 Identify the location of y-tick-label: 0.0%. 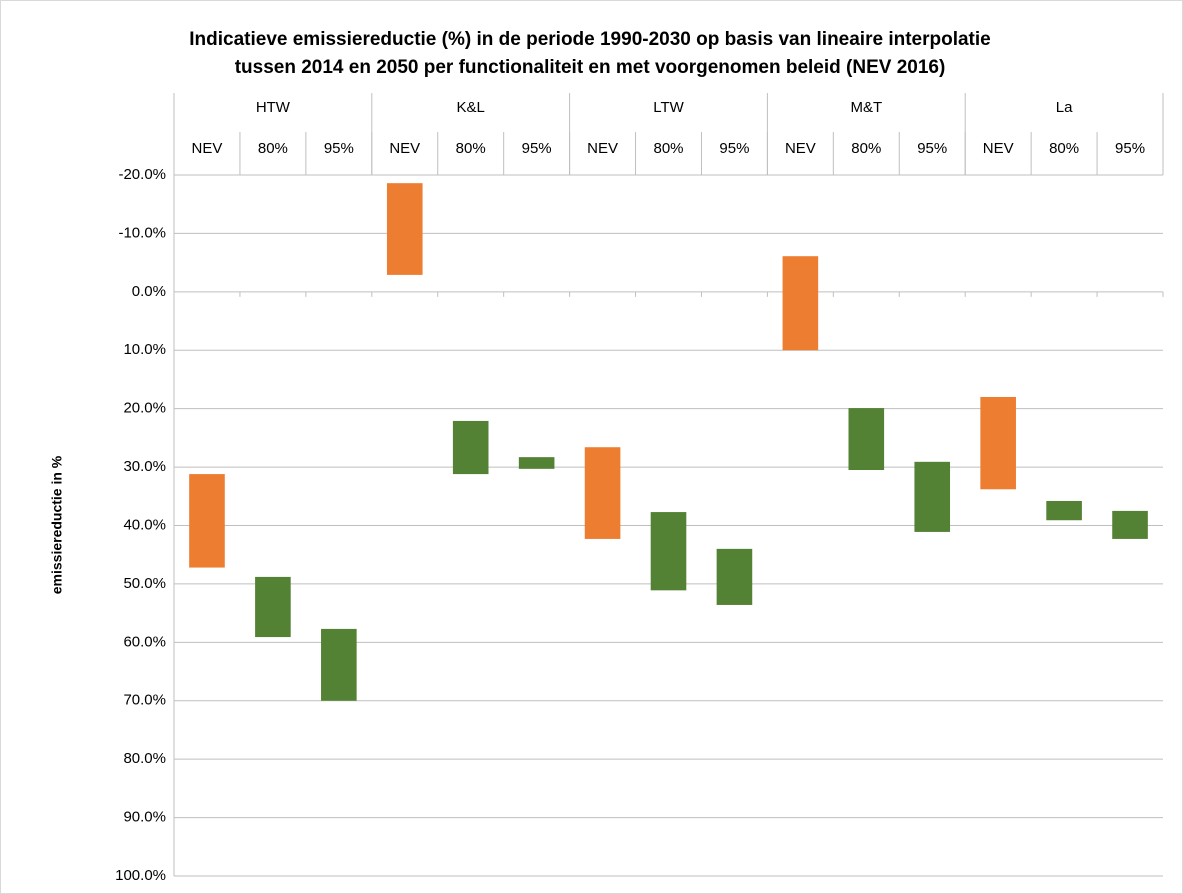
(149, 291).